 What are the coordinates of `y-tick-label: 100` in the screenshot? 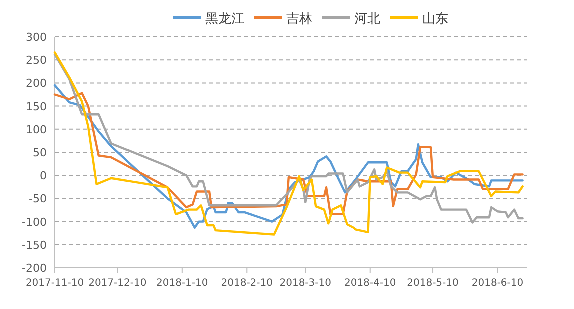 It's located at (36, 129).